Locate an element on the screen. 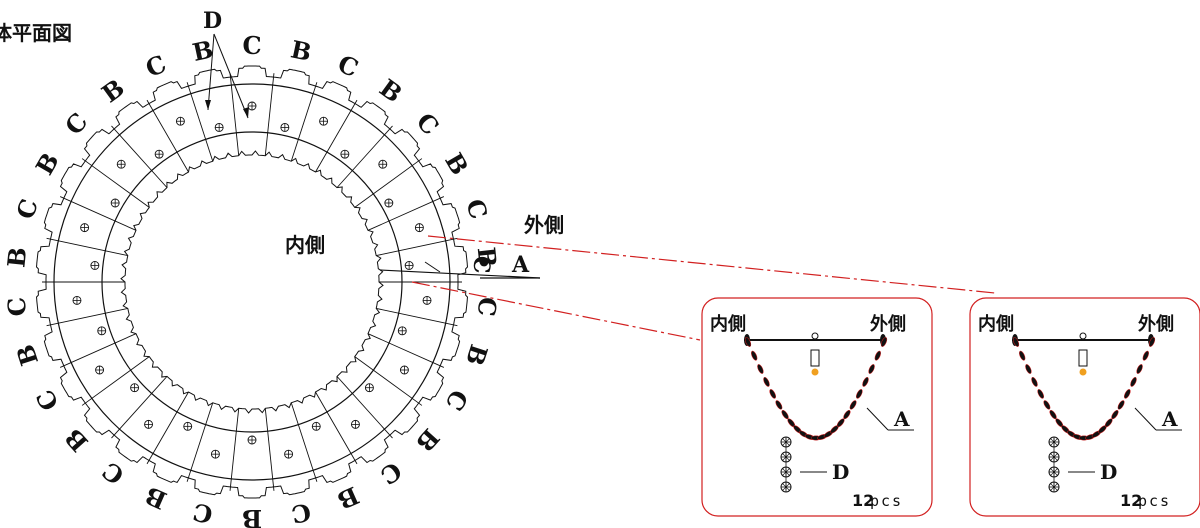  inner-circle is located at coordinates (252, 282).